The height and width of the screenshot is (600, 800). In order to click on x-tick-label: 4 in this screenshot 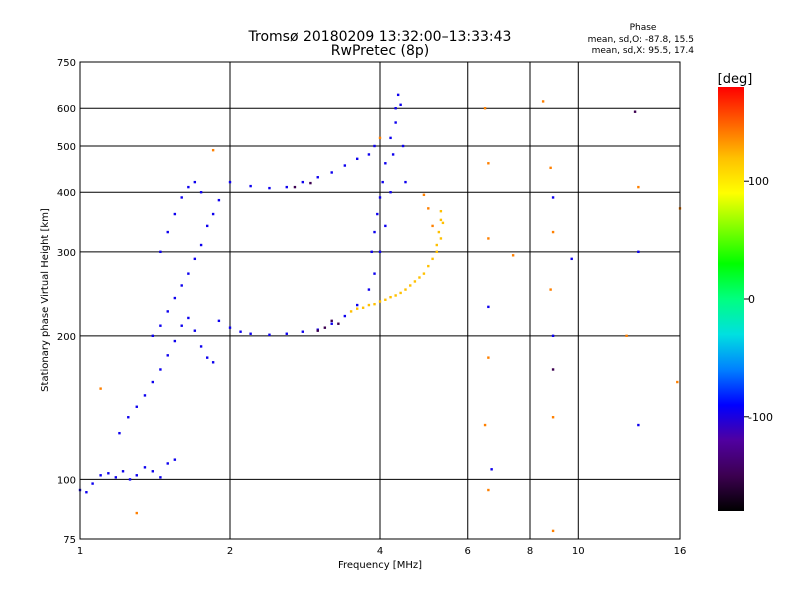, I will do `click(380, 551)`.